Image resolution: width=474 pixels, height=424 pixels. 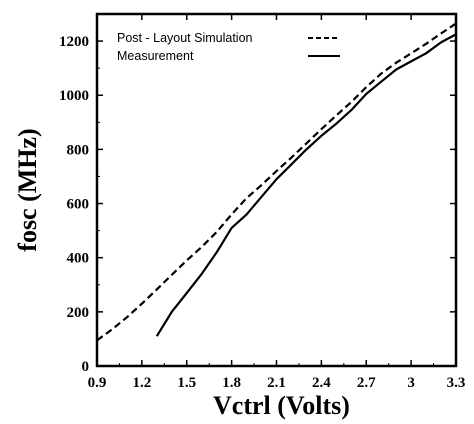 I want to click on x-tick-label: 1.8, so click(x=231, y=383).